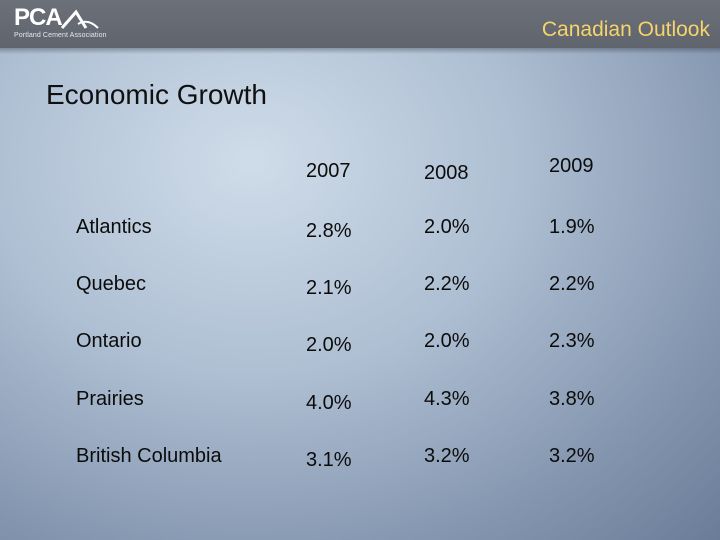 The image size is (720, 540). I want to click on table-cell: 4.0%, so click(329, 403).